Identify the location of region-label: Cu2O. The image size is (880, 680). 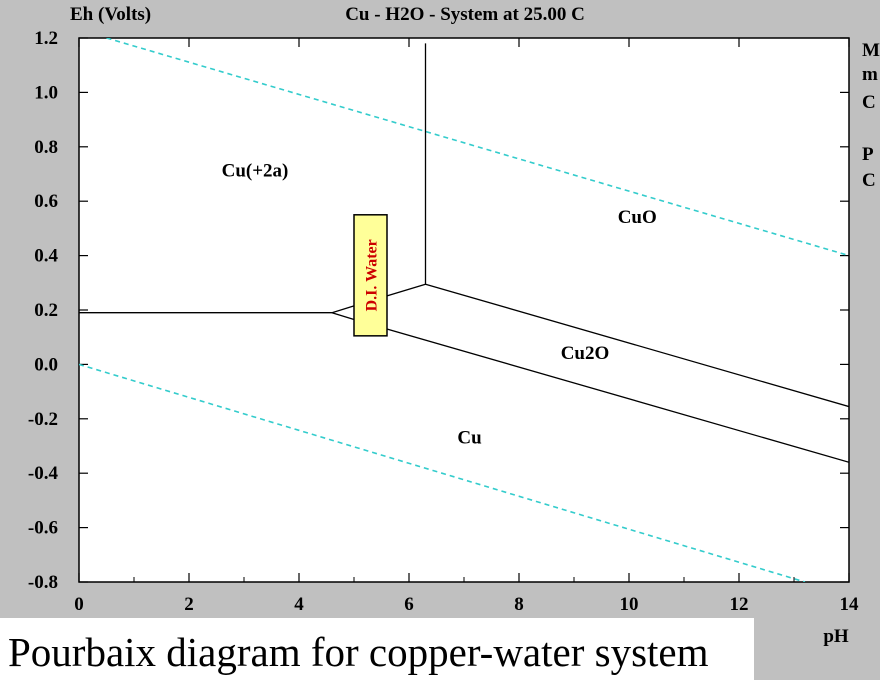
(585, 353).